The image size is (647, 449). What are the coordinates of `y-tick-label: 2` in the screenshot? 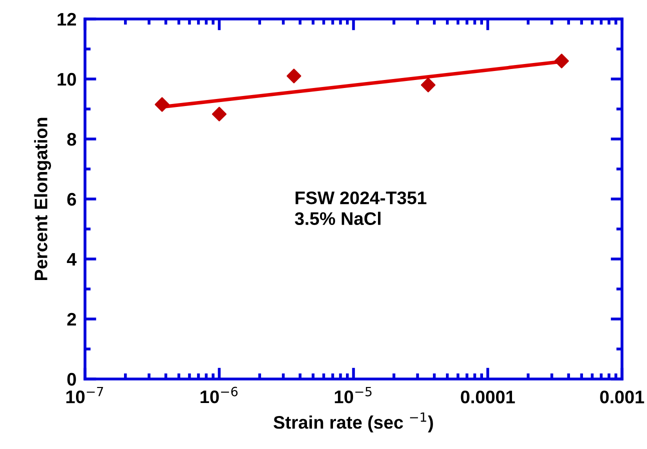 It's located at (71, 319).